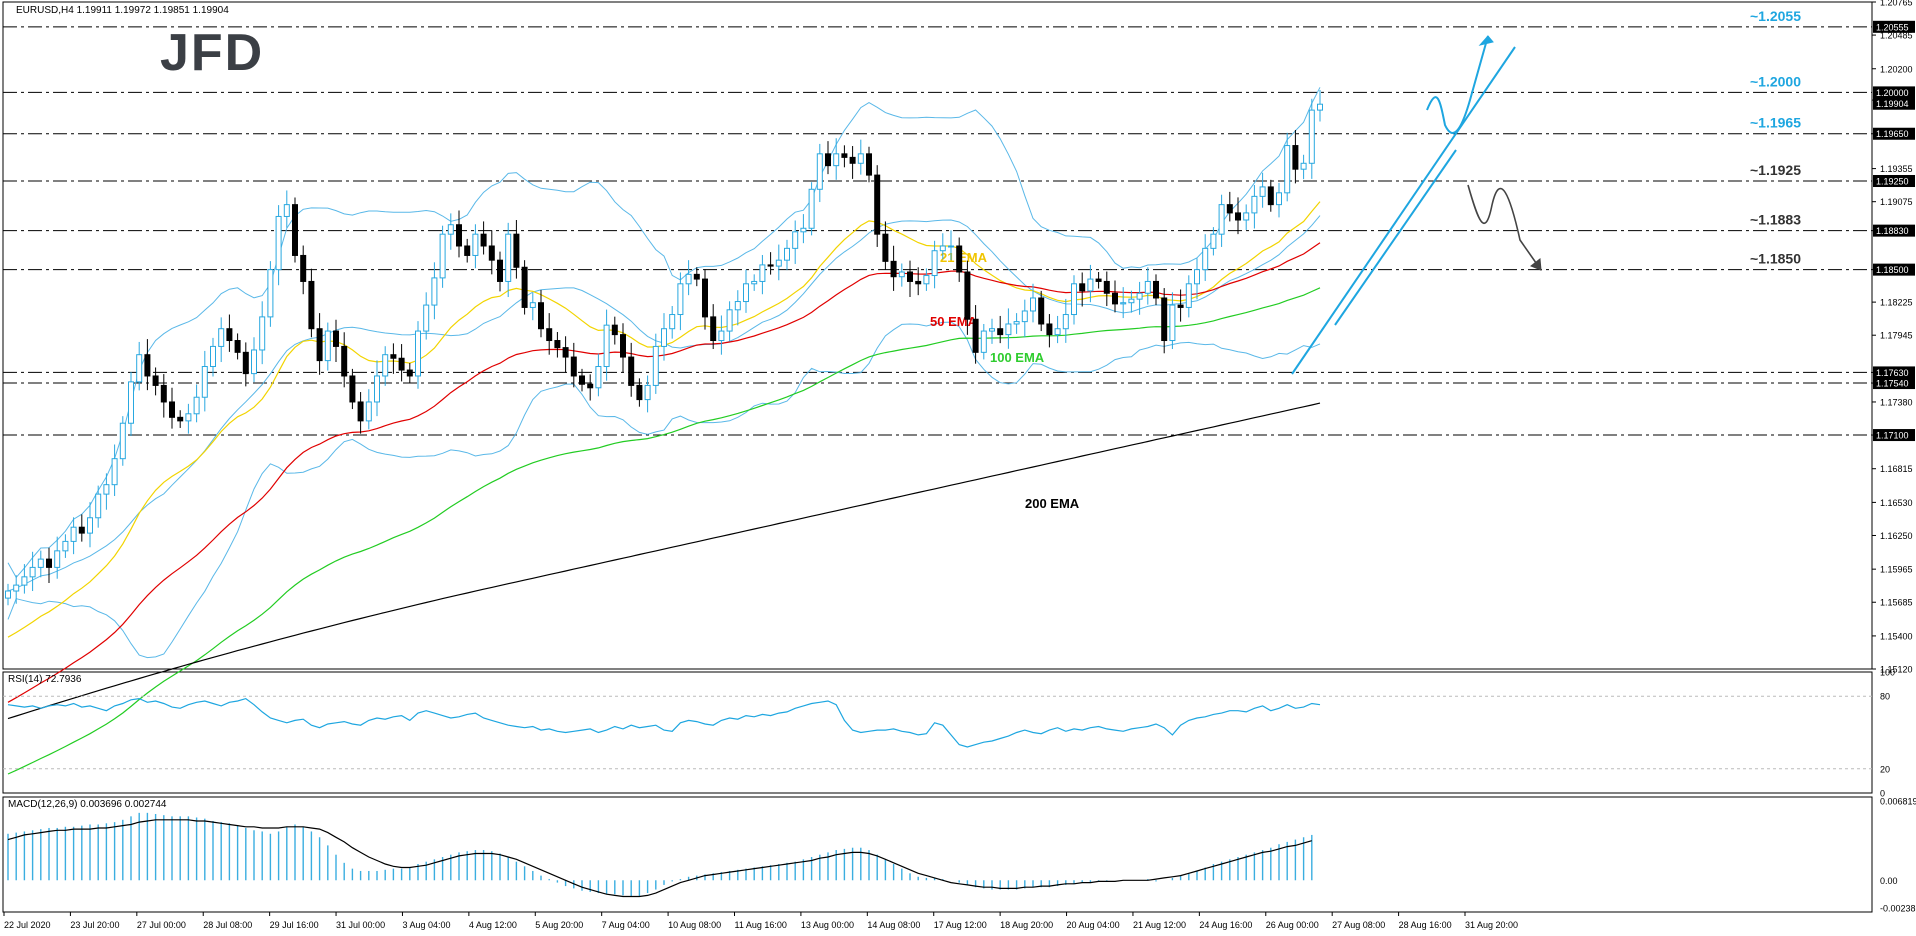  I want to click on price-tick-label: 1.19075, so click(1896, 202).